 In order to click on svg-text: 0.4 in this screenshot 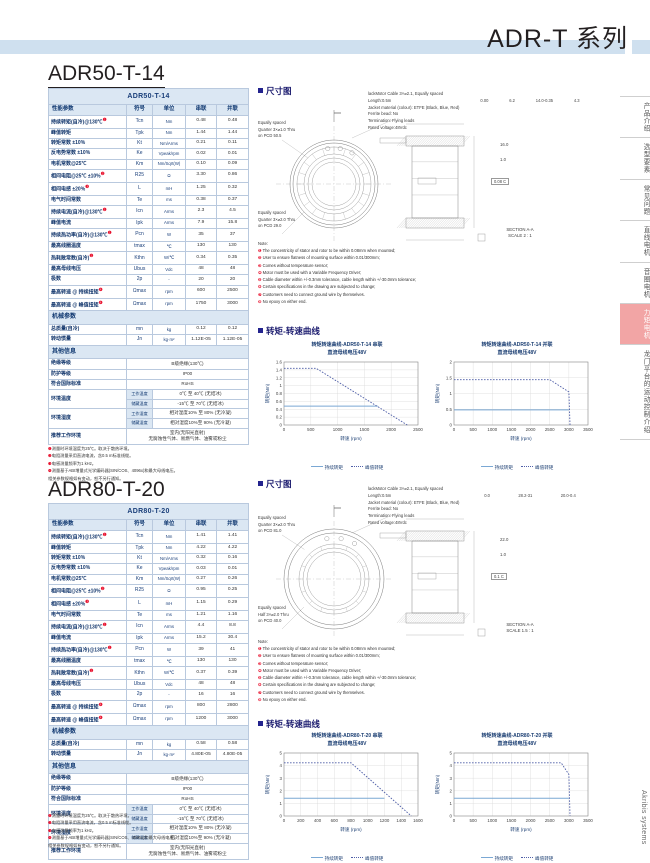, I will do `click(279, 409)`.